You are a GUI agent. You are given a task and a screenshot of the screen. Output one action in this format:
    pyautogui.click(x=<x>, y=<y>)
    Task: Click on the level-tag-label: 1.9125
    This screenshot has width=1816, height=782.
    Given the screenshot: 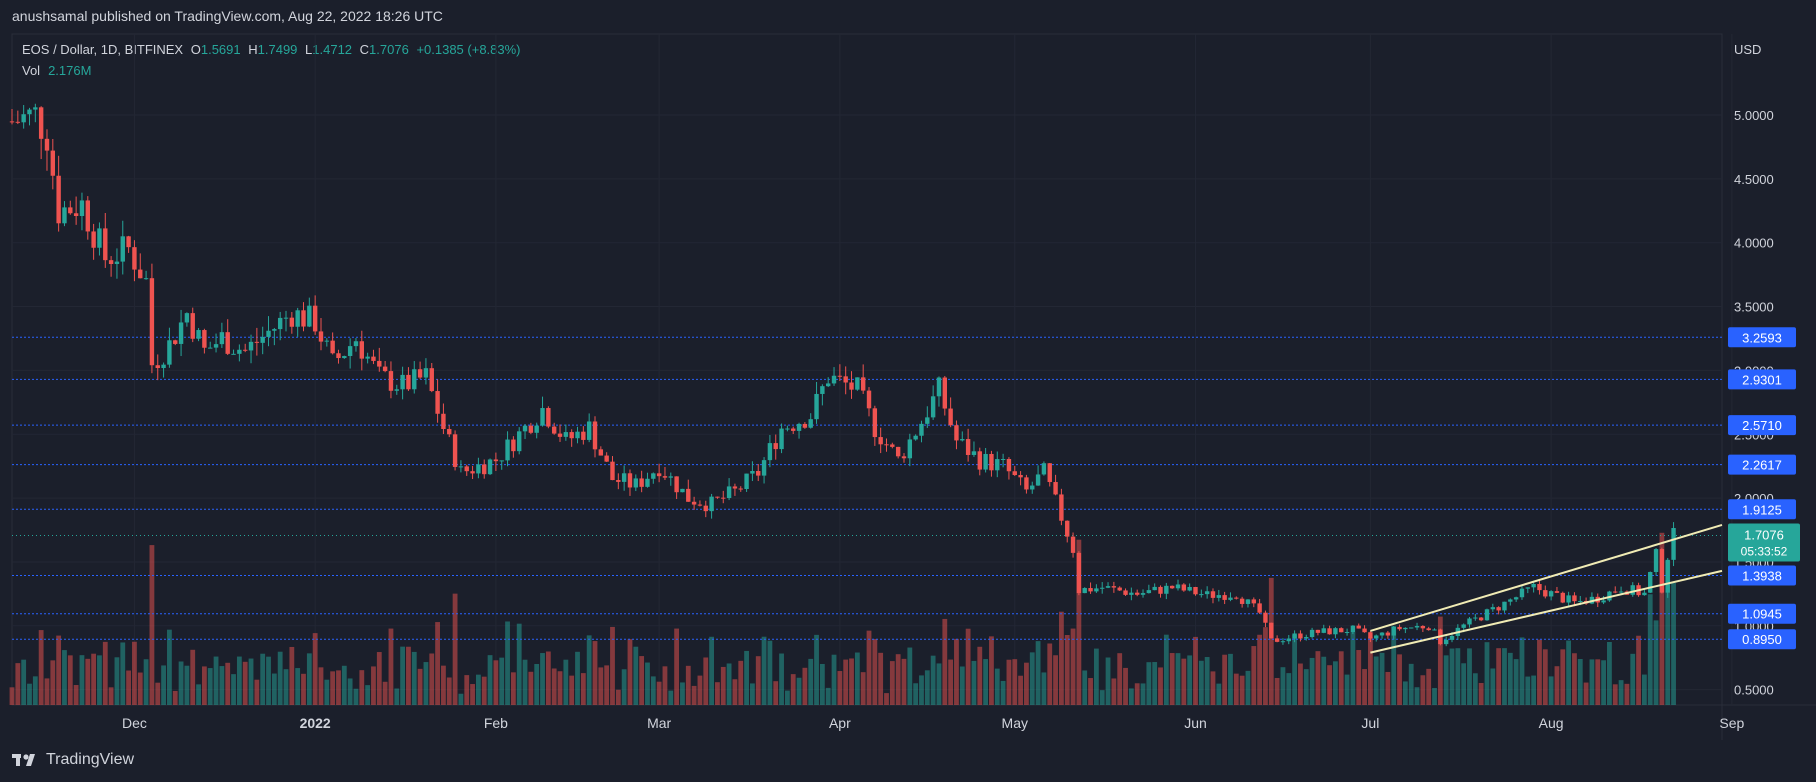 What is the action you would take?
    pyautogui.click(x=1762, y=509)
    